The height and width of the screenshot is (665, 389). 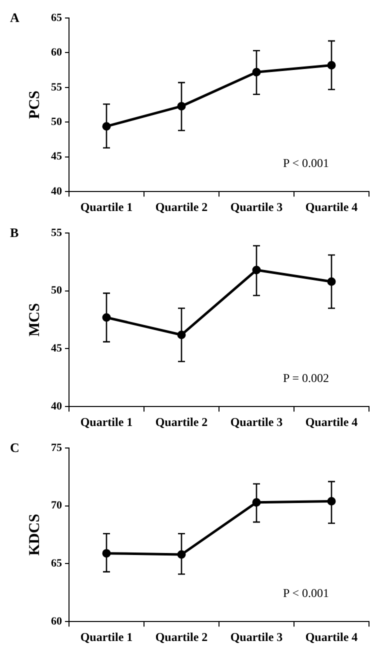 I want to click on annotation: P = 0.002, so click(x=306, y=377).